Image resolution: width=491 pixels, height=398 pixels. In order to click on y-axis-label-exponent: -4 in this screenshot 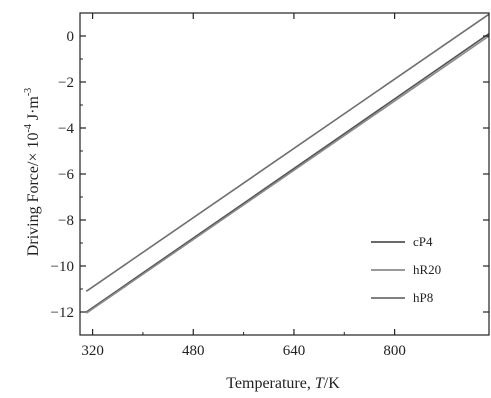, I will do `click(28, 128)`.